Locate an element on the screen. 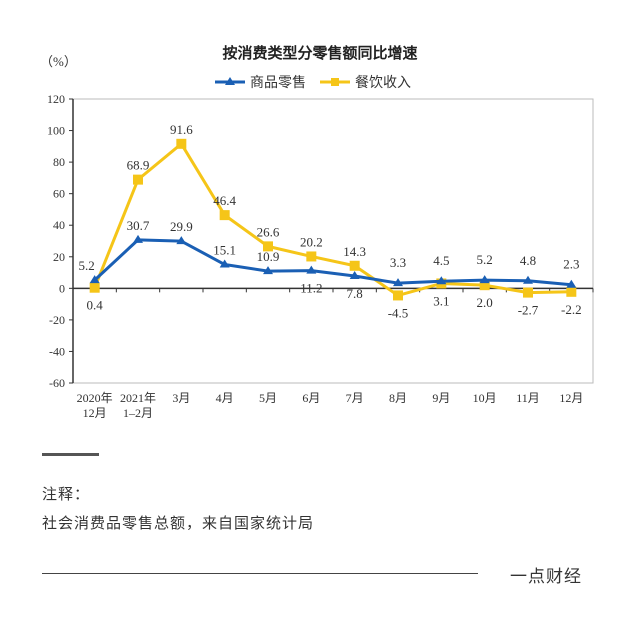 Image resolution: width=640 pixels, height=621 pixels. y-tick-label: -60 is located at coordinates (57, 383).